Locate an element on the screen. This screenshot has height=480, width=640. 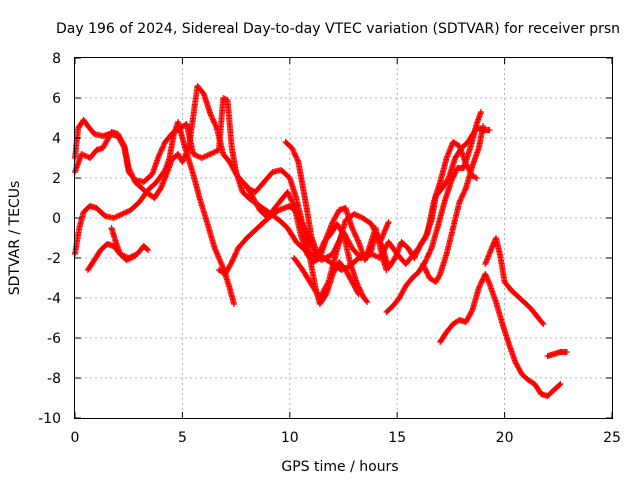
x-tick-label: 10 is located at coordinates (290, 438).